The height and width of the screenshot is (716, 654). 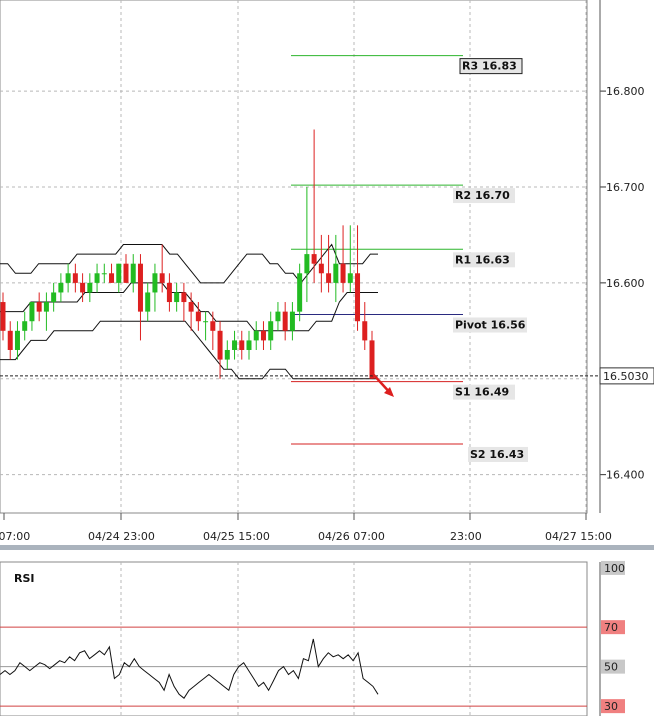 I want to click on level-label: R3 16.83, so click(x=489, y=66).